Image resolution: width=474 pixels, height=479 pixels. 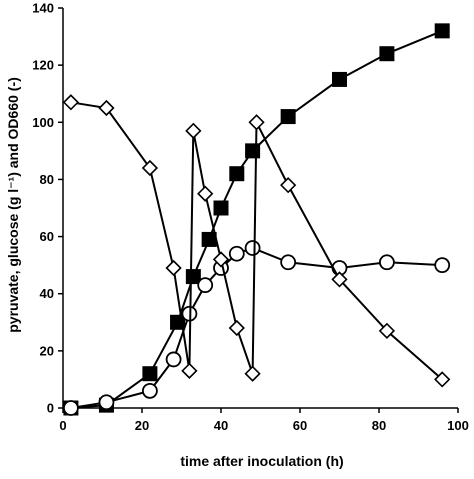 I want to click on y-axis-title: pyruvate, glucose (g l⁻¹) and OD660 (-), so click(x=13, y=205).